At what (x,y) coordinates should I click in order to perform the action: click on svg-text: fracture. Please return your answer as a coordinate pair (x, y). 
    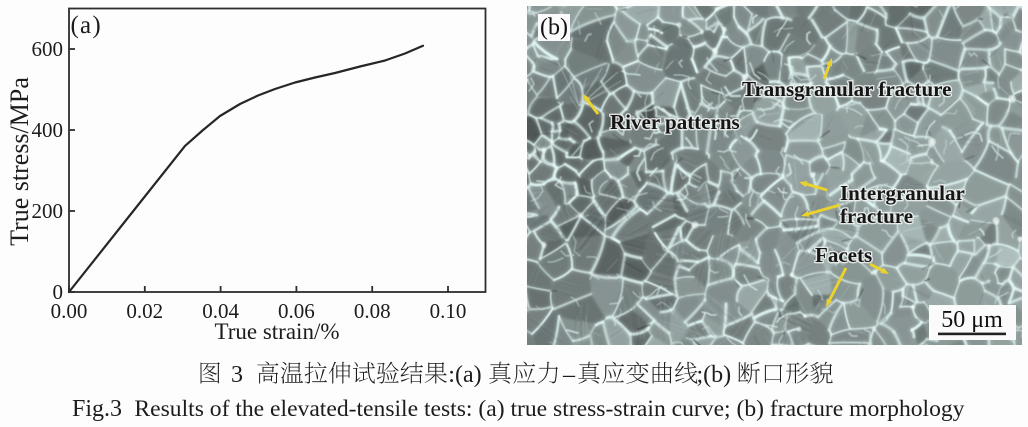
    Looking at the image, I should click on (876, 216).